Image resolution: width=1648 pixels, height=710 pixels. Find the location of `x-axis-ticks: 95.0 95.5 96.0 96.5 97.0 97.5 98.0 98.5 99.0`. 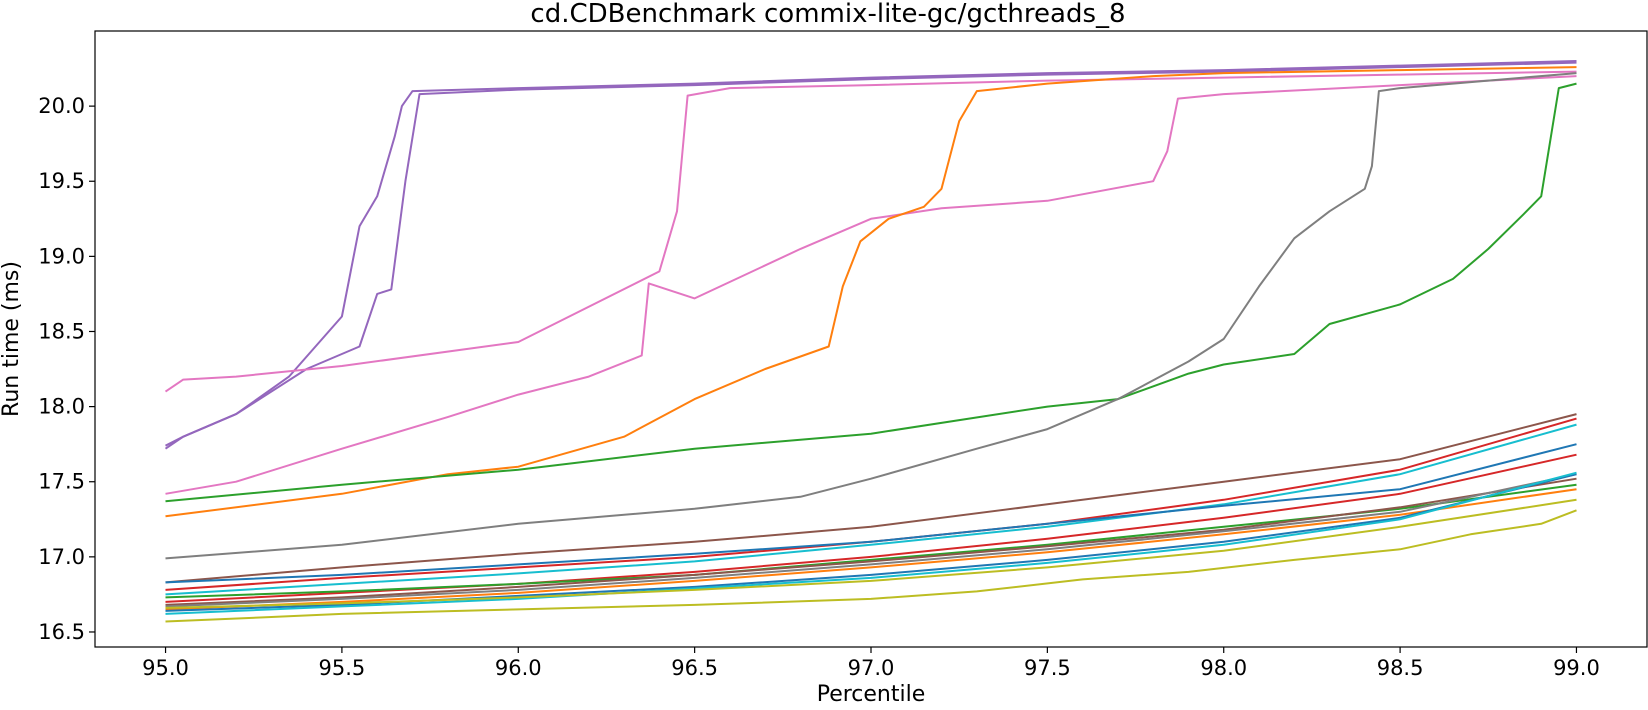

x-axis-ticks: 95.0 95.5 96.0 96.5 97.0 97.5 98.0 98.5 99.0 is located at coordinates (871, 663).